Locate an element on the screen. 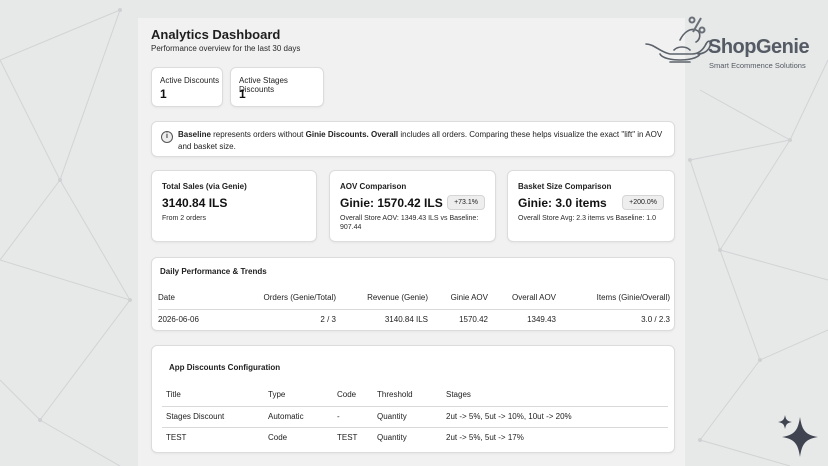 This screenshot has height=466, width=828. sparkle-icon is located at coordinates (798, 436).